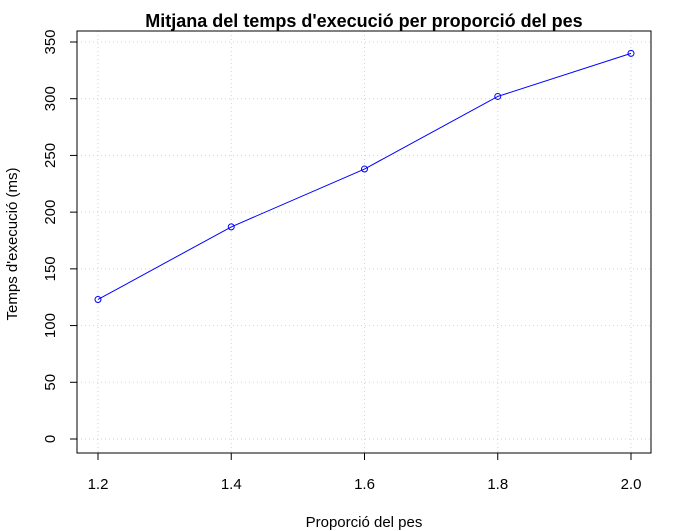 The width and height of the screenshot is (690, 531). Describe the element at coordinates (98, 484) in the screenshot. I see `x-tick-label: 1.2` at that location.